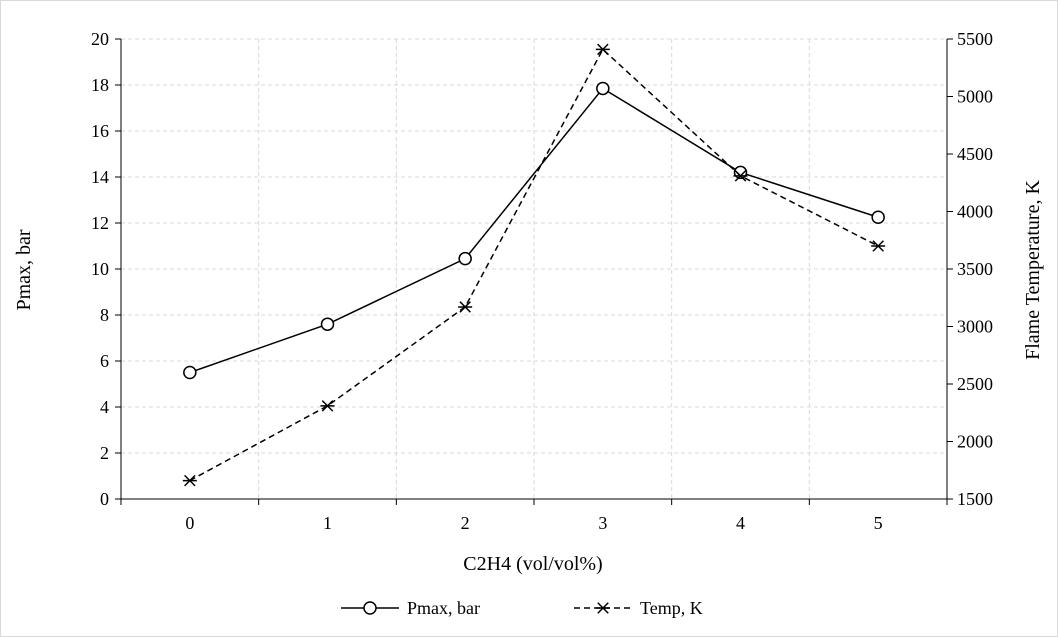 The width and height of the screenshot is (1058, 638). I want to click on y-left-tick-label: 8, so click(104, 315).